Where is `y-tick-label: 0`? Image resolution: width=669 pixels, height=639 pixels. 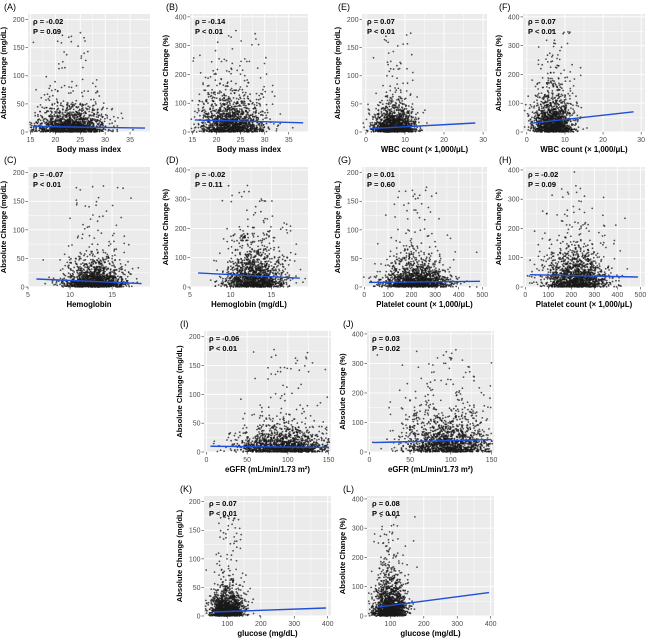
y-tick-label: 0 is located at coordinates (185, 132).